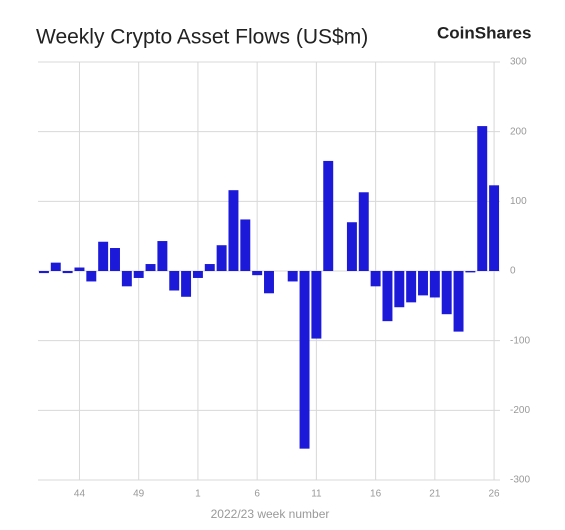 This screenshot has width=565, height=530. Describe the element at coordinates (376, 494) in the screenshot. I see `x-tick-label: 16` at that location.